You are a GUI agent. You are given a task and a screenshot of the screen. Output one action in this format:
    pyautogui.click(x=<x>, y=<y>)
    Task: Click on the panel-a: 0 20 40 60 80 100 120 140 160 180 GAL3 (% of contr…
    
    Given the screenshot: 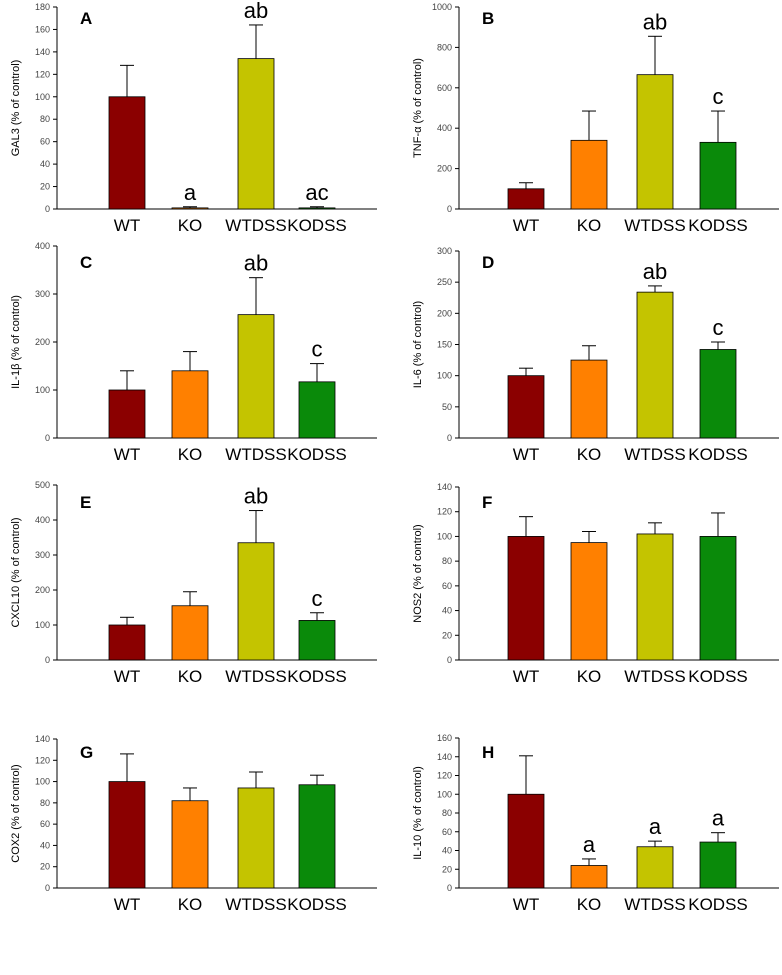 What is the action you would take?
    pyautogui.click(x=193, y=117)
    